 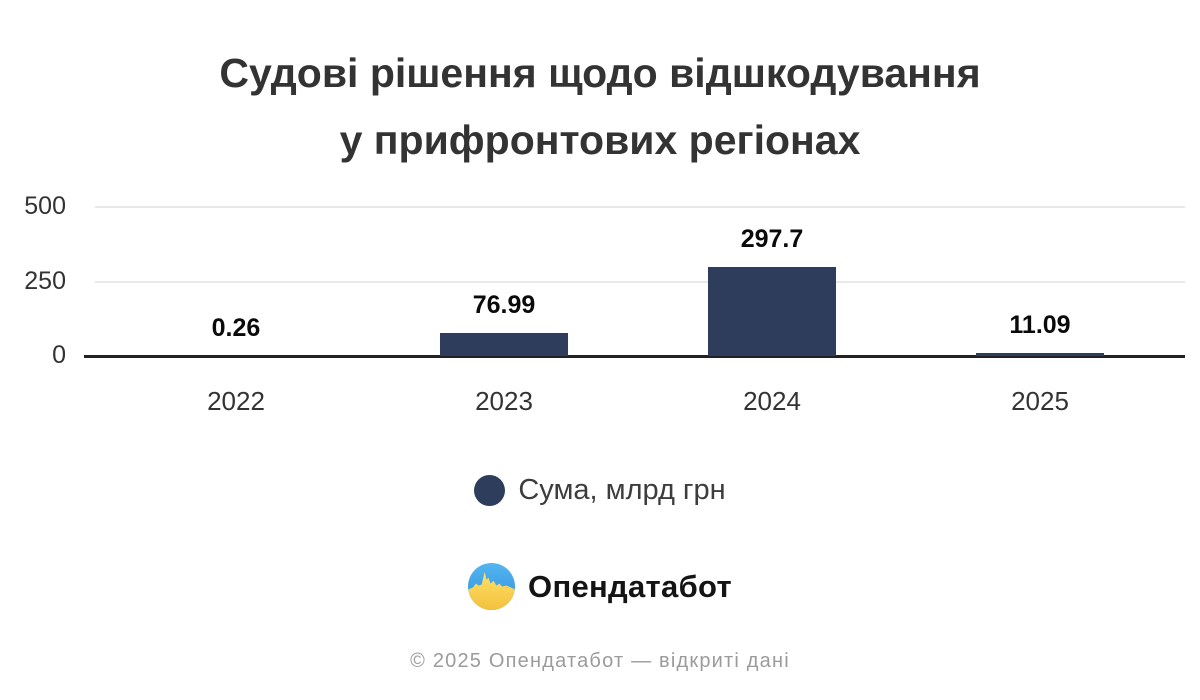 I want to click on bar-column-2024: 297.7, so click(x=772, y=281).